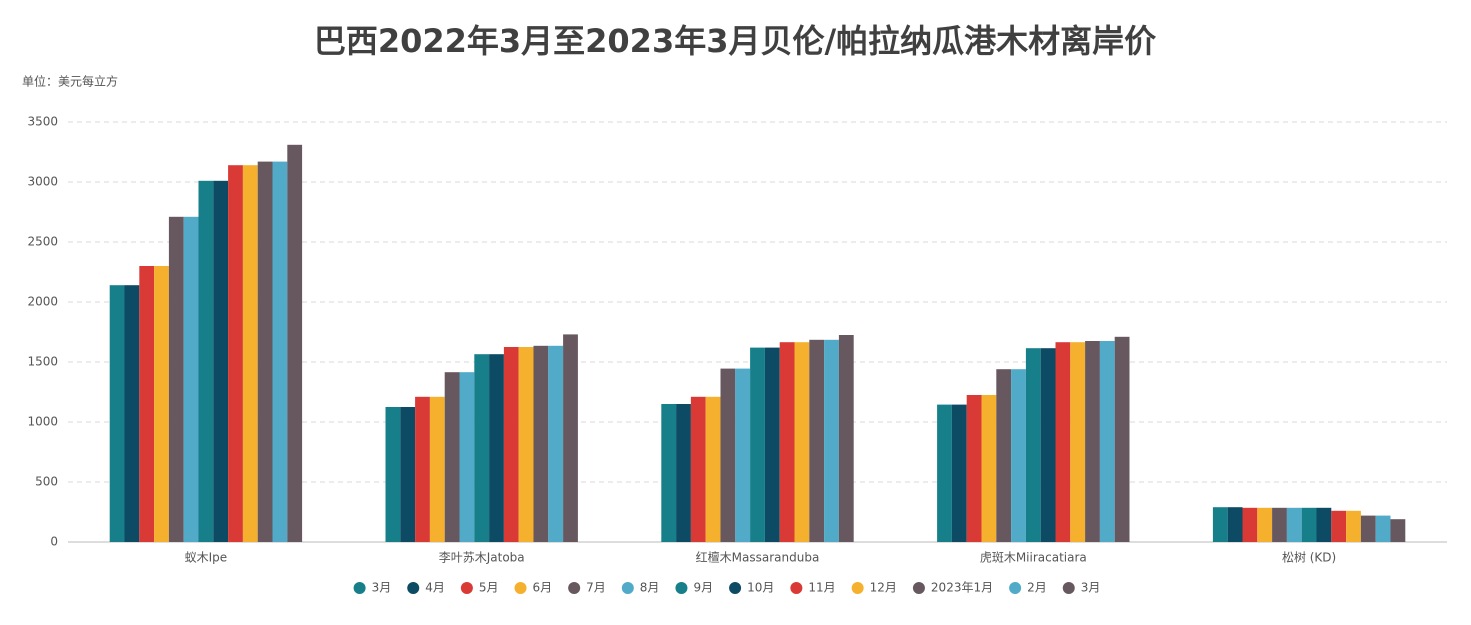  What do you see at coordinates (650, 588) in the screenshot?
I see `legend-label: 8月` at bounding box center [650, 588].